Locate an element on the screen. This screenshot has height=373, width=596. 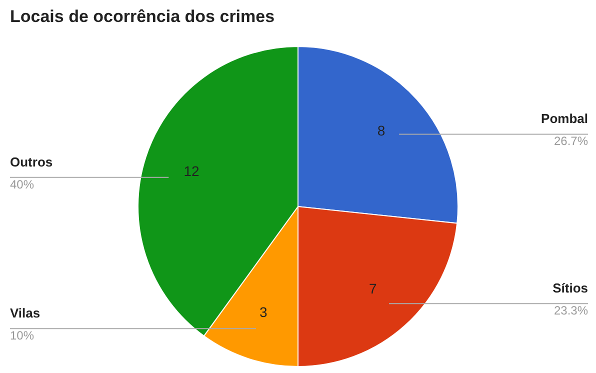
slice-label: Vilas is located at coordinates (25, 313).